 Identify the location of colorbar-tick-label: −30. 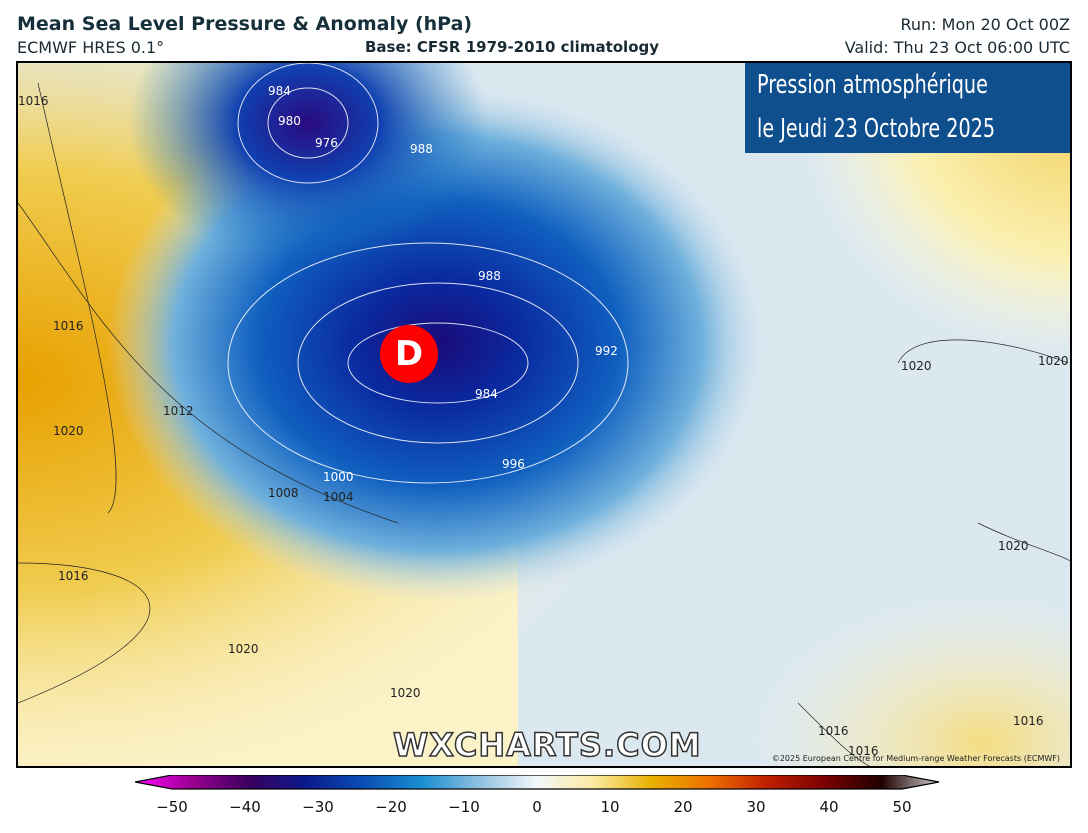
(318, 807).